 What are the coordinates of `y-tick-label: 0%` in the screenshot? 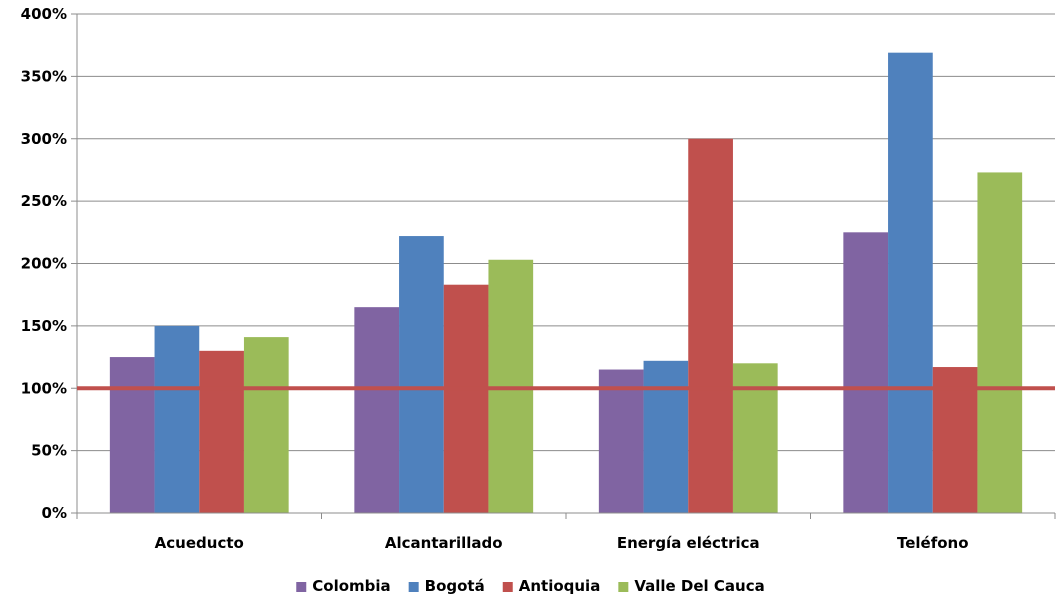 It's located at (54, 513).